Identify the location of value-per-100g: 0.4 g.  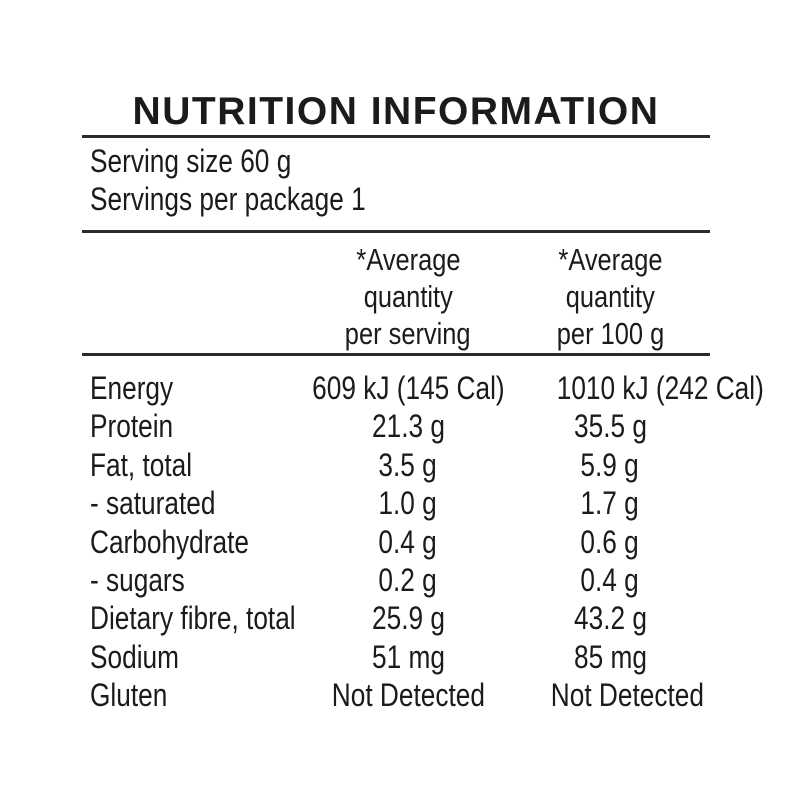
(610, 579).